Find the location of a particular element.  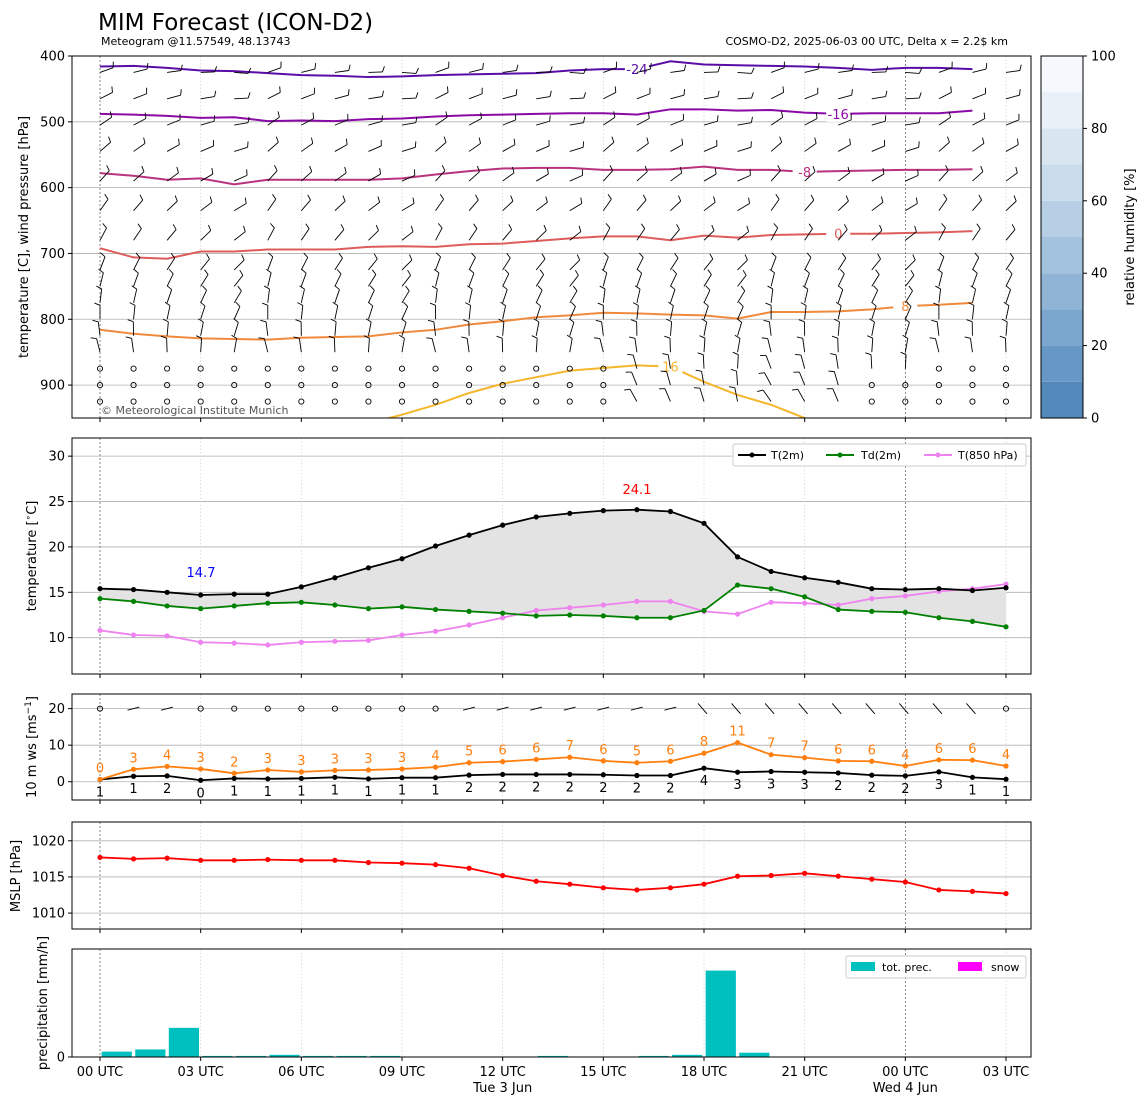

legend-t850: T(850 hPa) is located at coordinates (987, 455).